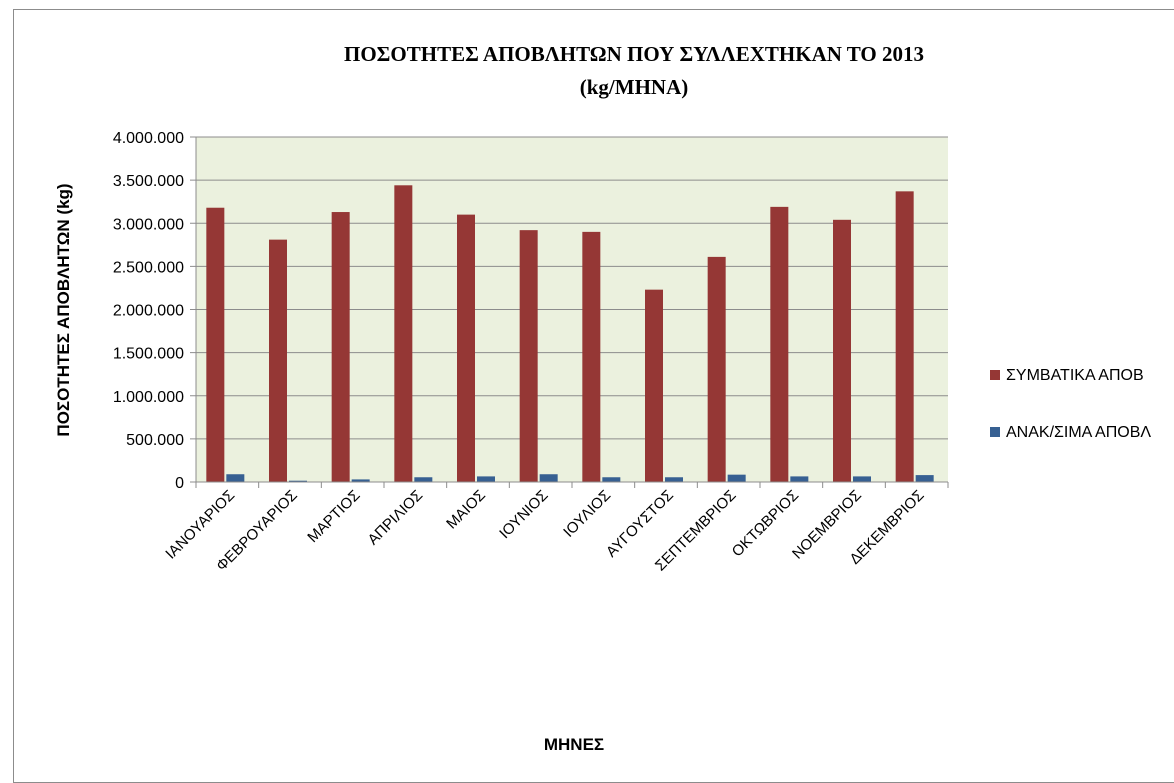  Describe the element at coordinates (1070, 404) in the screenshot. I see `legend: ΣΥΜΒΑΤΙΚΑ ΑΠΟΒ ΑΝΑΚ/ΣΙΜΑ ΑΠΟΒΛ` at that location.